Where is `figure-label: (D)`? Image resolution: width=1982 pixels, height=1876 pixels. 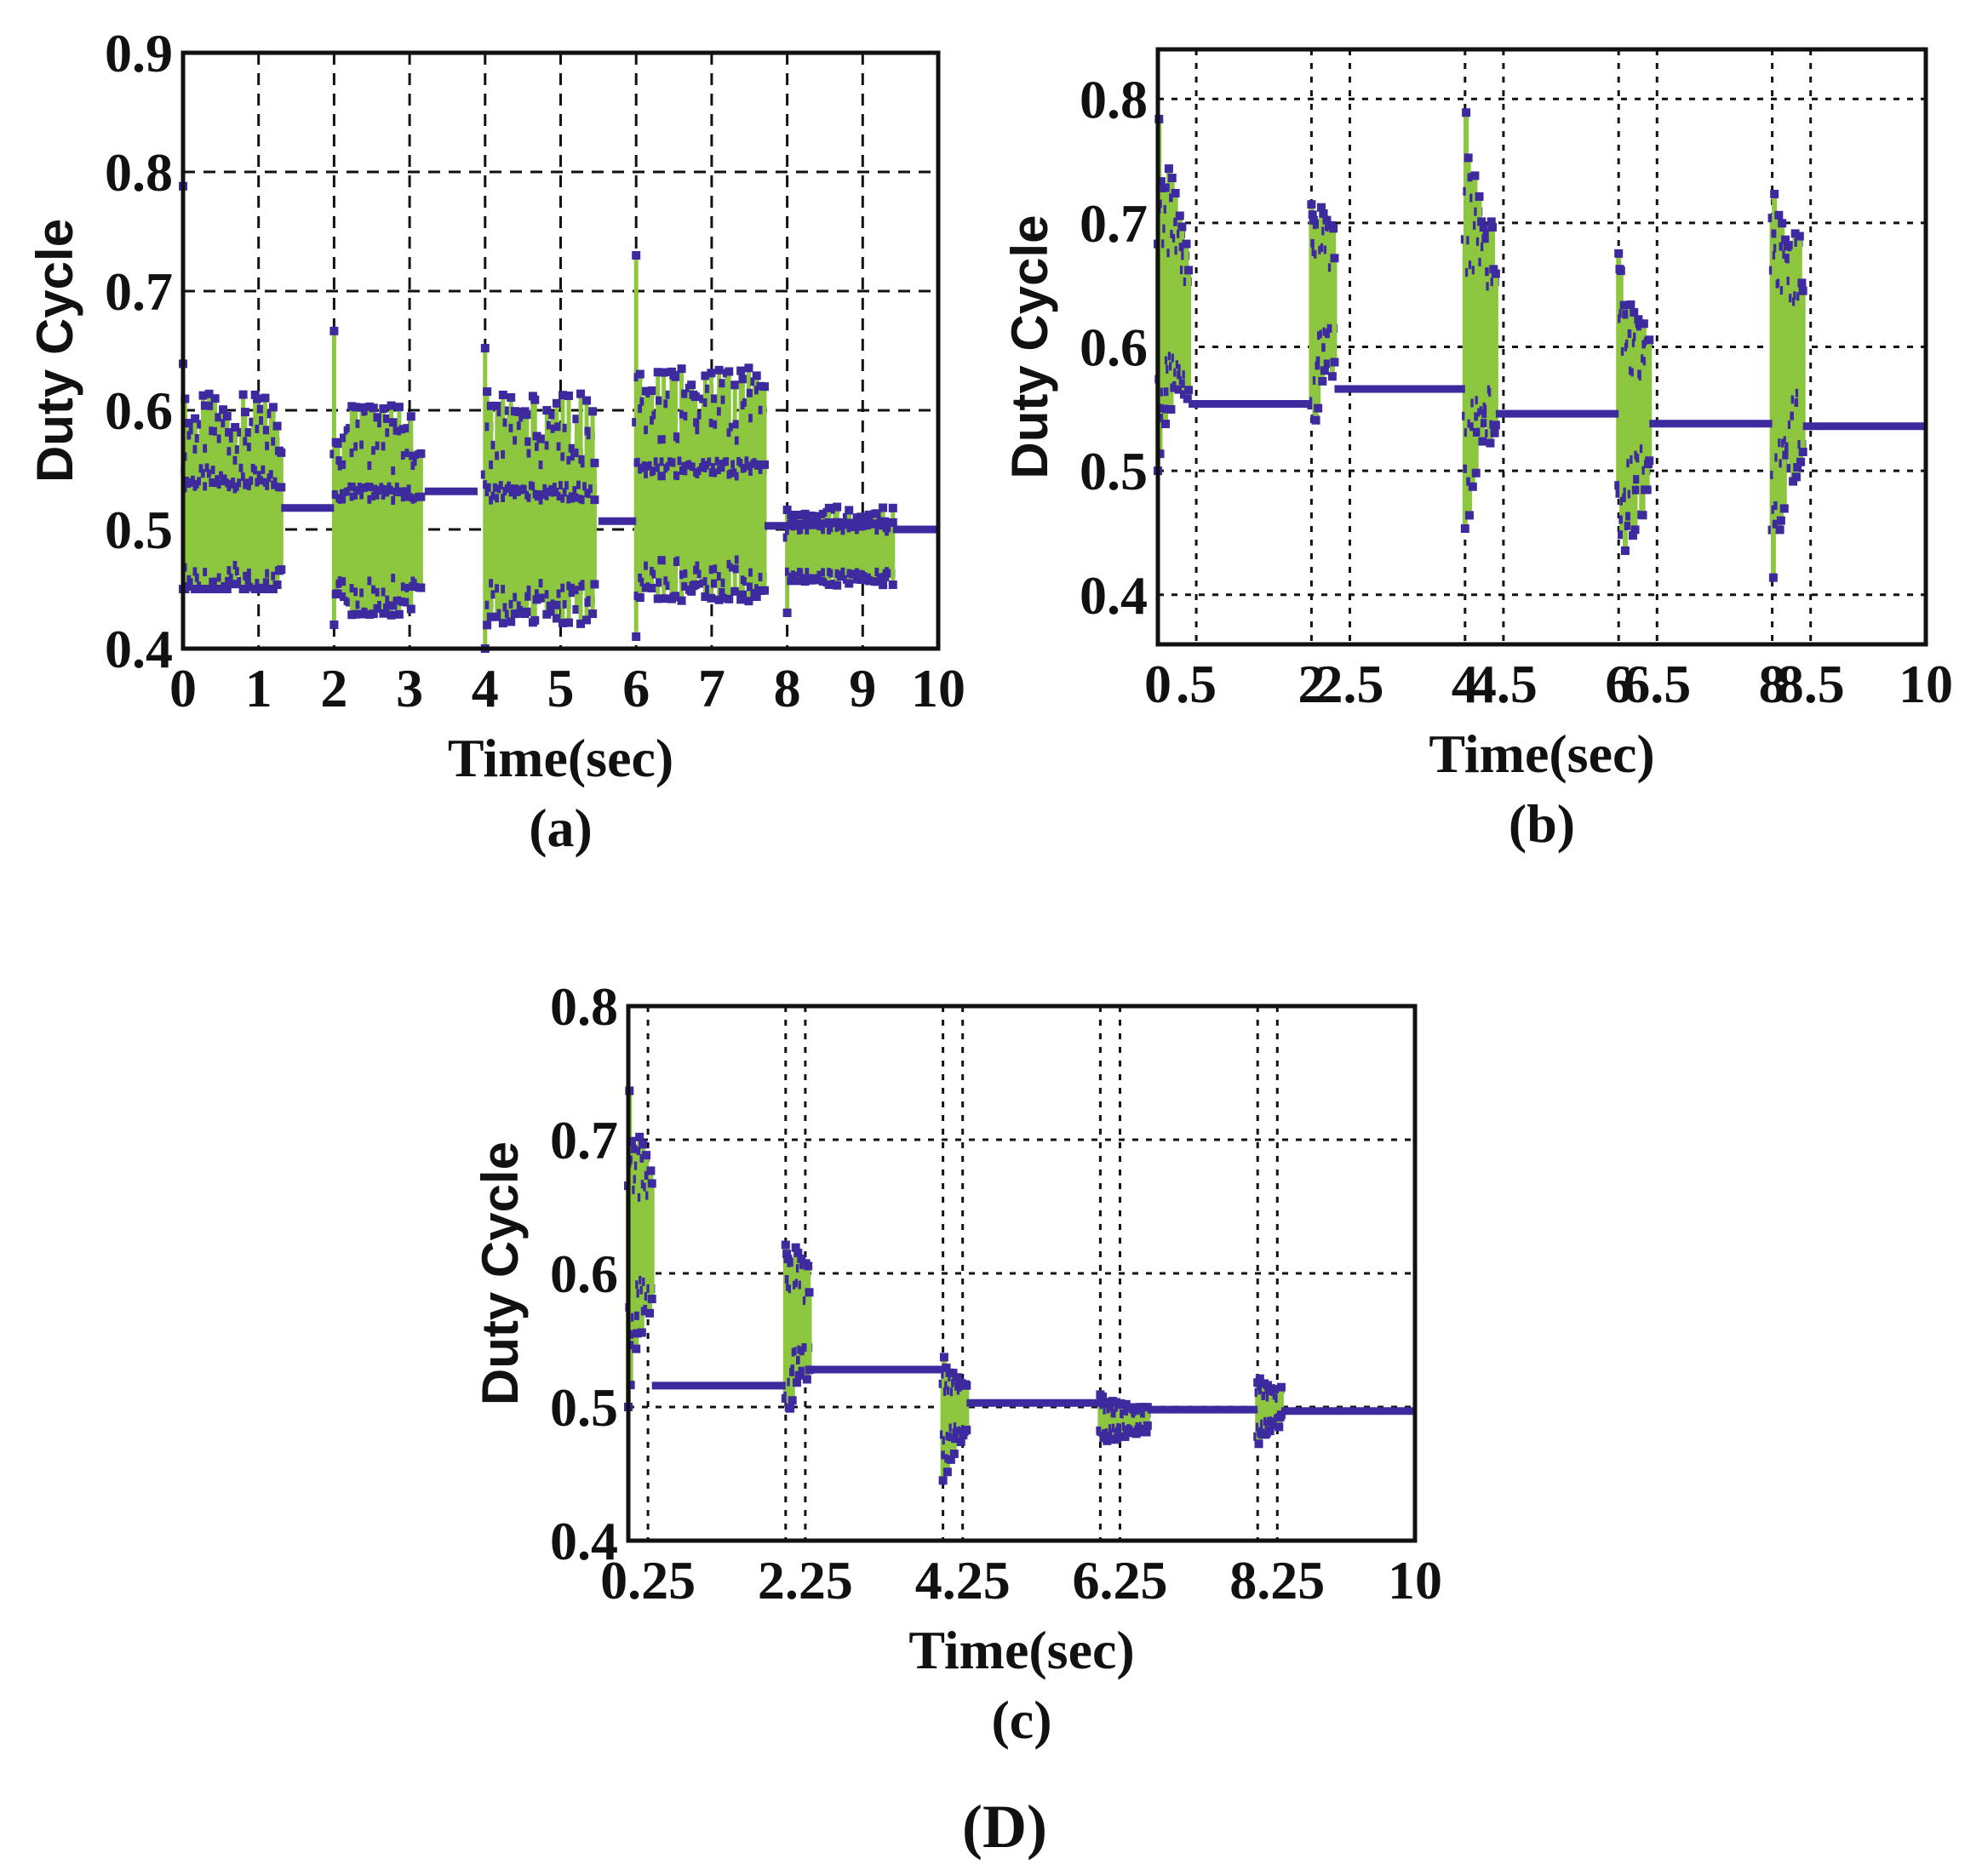
figure-label: (D) is located at coordinates (1005, 1827).